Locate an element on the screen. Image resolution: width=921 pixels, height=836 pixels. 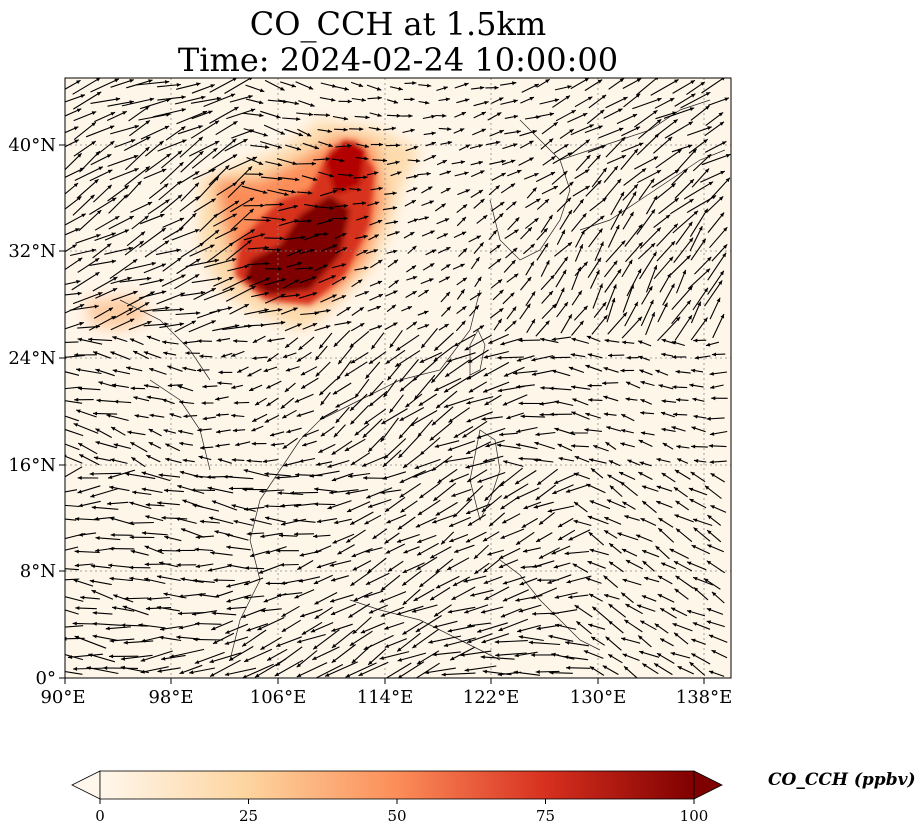
x-tick-label: 138°E is located at coordinates (704, 697).